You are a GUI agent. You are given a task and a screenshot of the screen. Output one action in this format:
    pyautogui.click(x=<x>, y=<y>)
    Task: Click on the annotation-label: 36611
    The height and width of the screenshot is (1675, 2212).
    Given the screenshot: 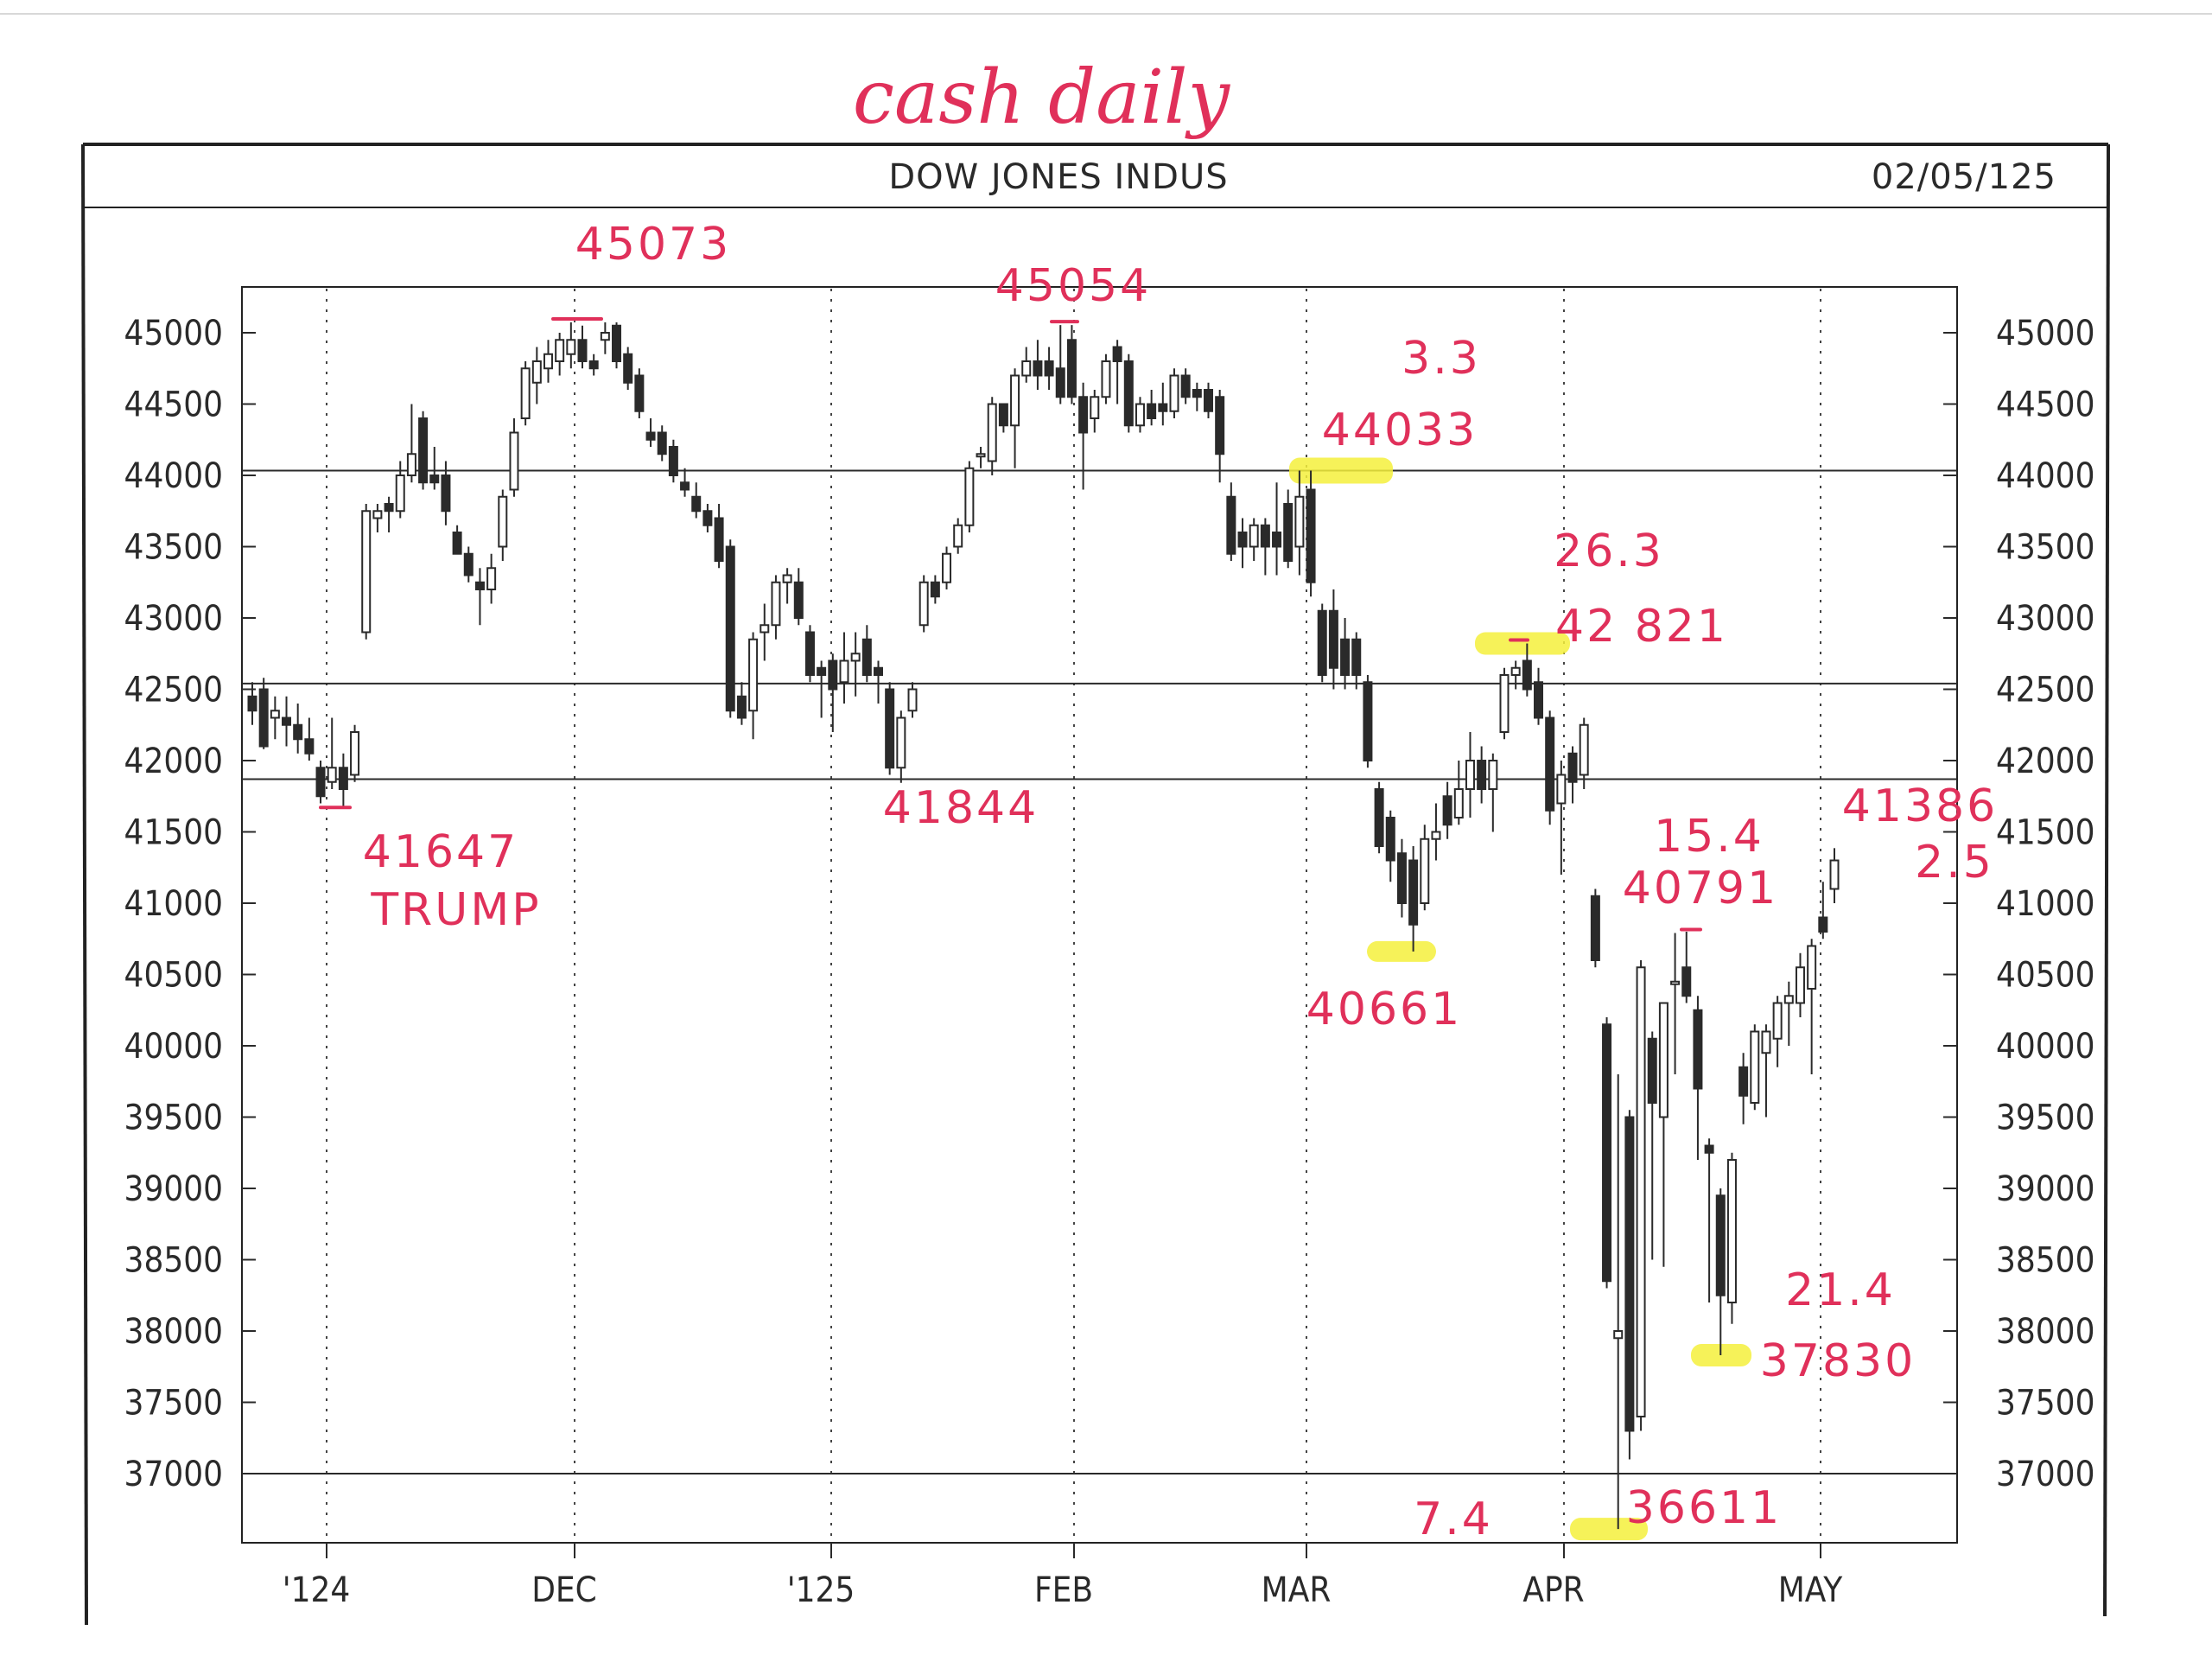 What is the action you would take?
    pyautogui.click(x=1704, y=1508)
    